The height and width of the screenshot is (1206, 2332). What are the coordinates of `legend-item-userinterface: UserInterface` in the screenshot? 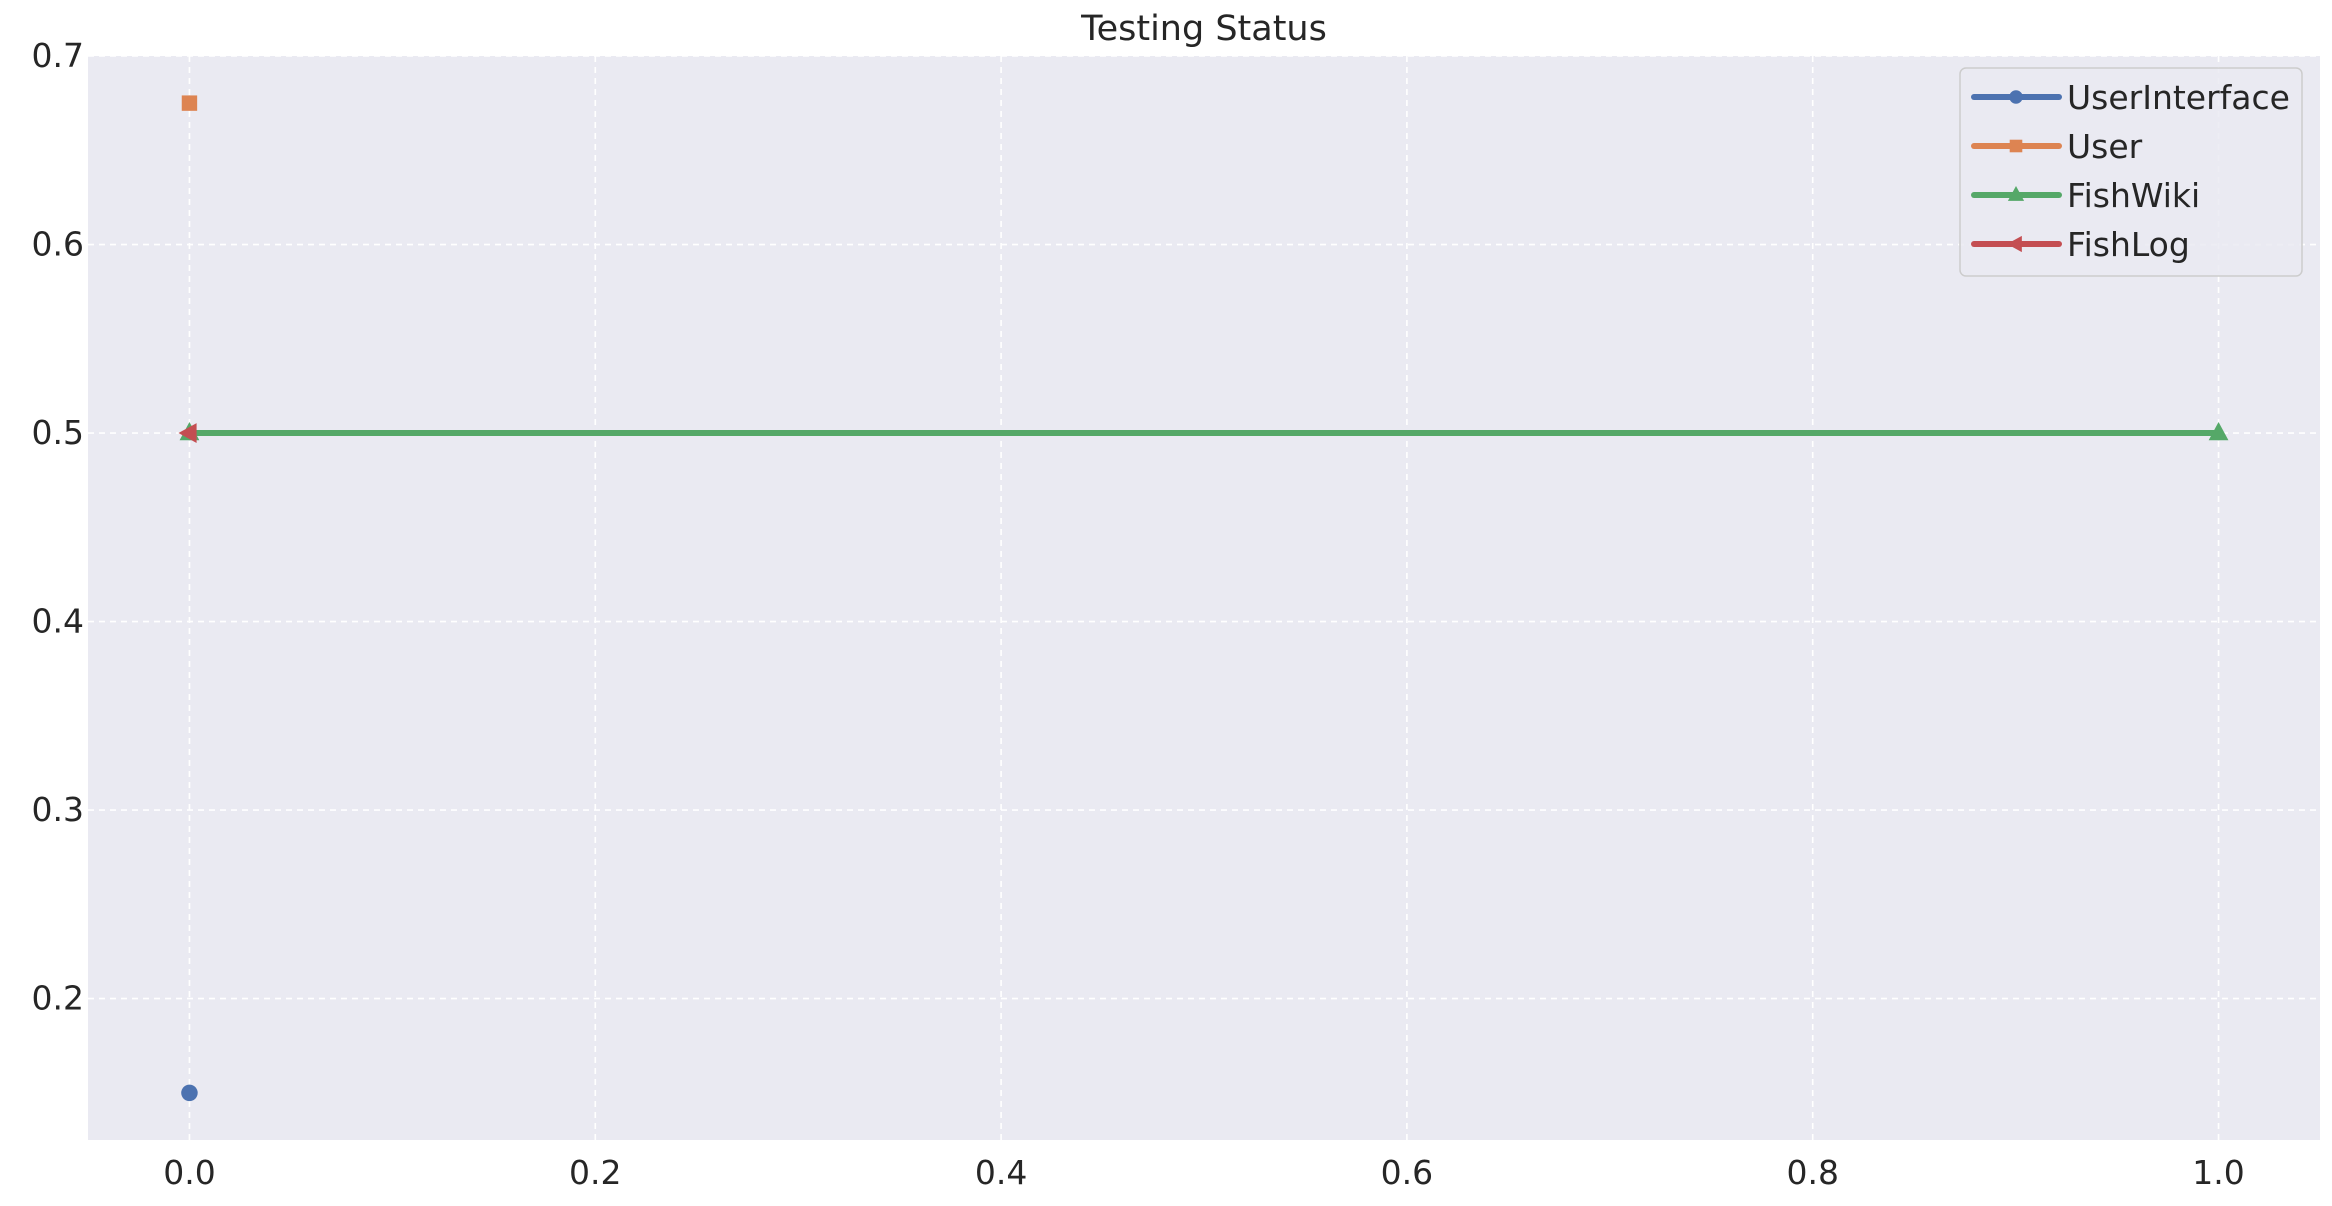 It's located at (2130, 97).